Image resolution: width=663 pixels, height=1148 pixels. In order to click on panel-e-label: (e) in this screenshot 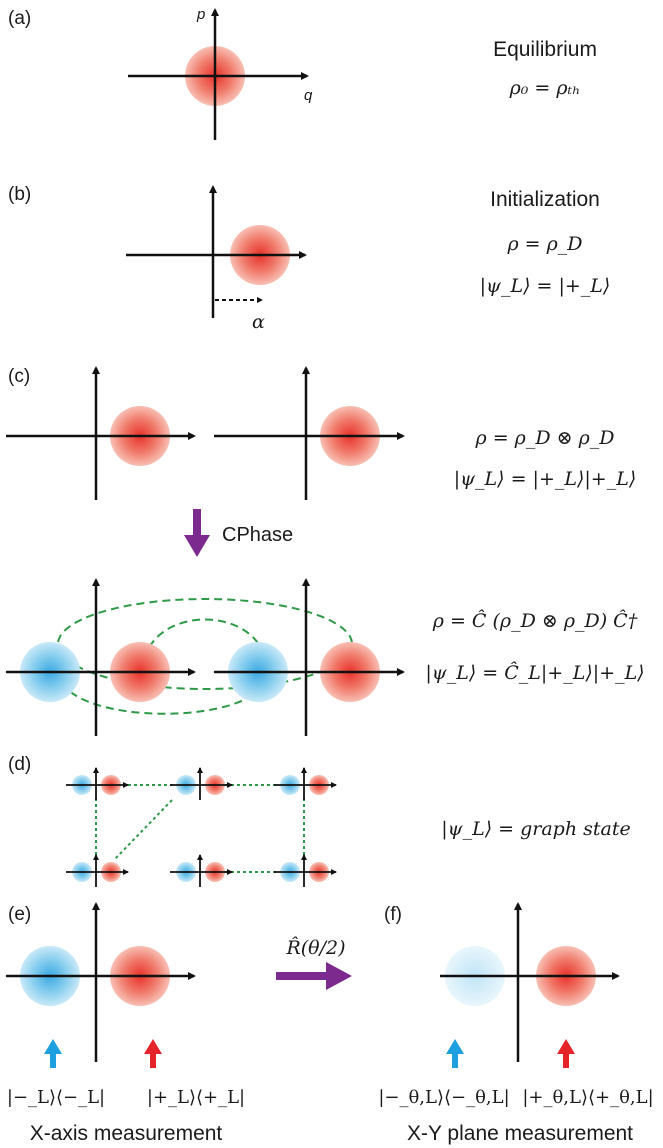, I will do `click(19, 914)`.